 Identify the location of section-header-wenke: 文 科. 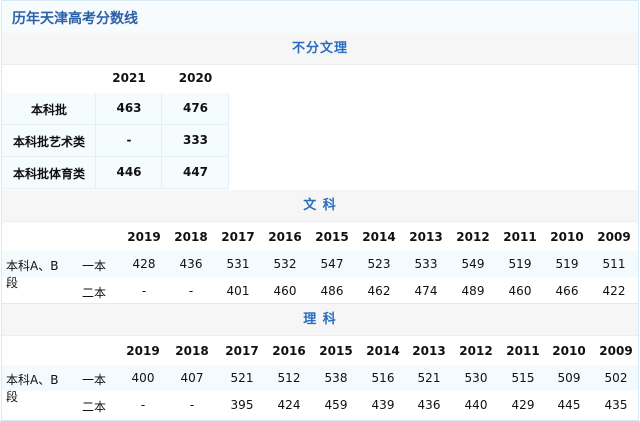
(320, 206).